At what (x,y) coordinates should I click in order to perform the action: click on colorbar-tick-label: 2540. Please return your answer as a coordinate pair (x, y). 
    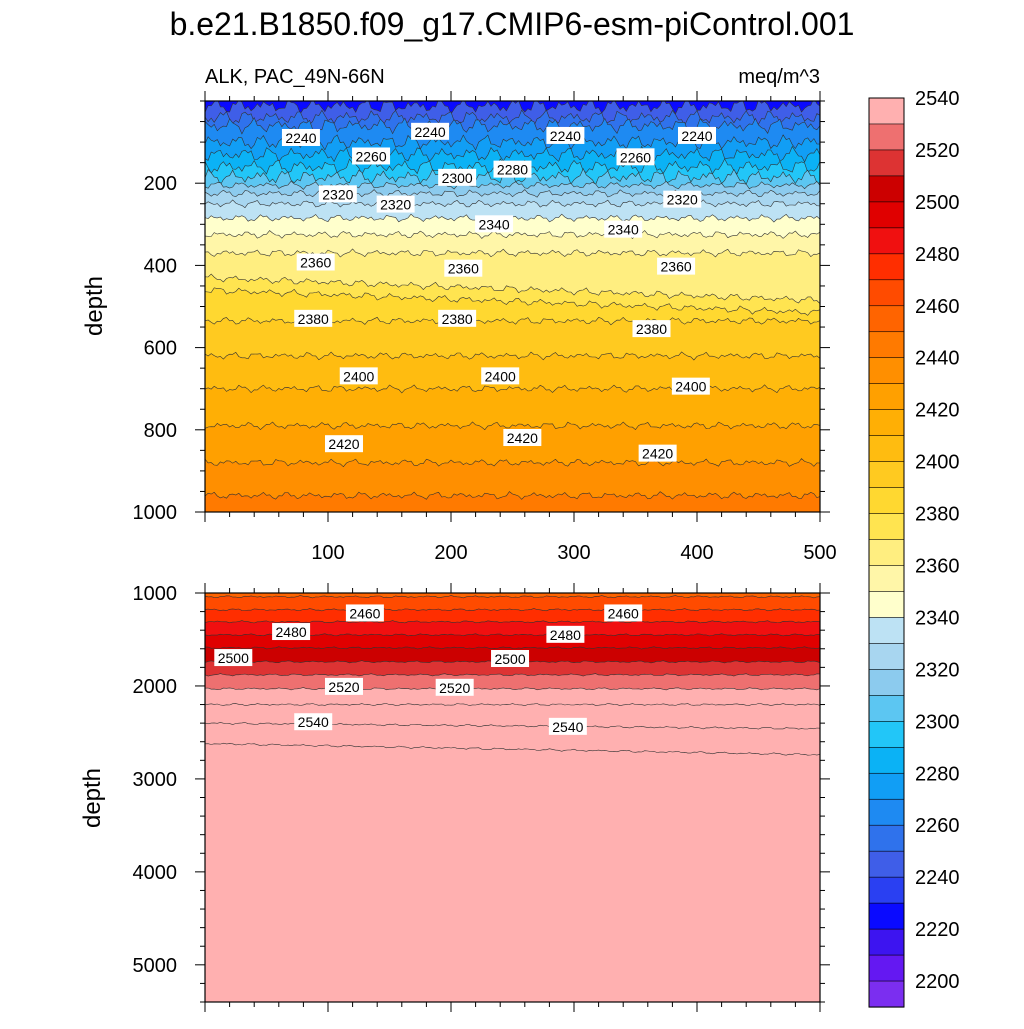
    Looking at the image, I should click on (937, 99).